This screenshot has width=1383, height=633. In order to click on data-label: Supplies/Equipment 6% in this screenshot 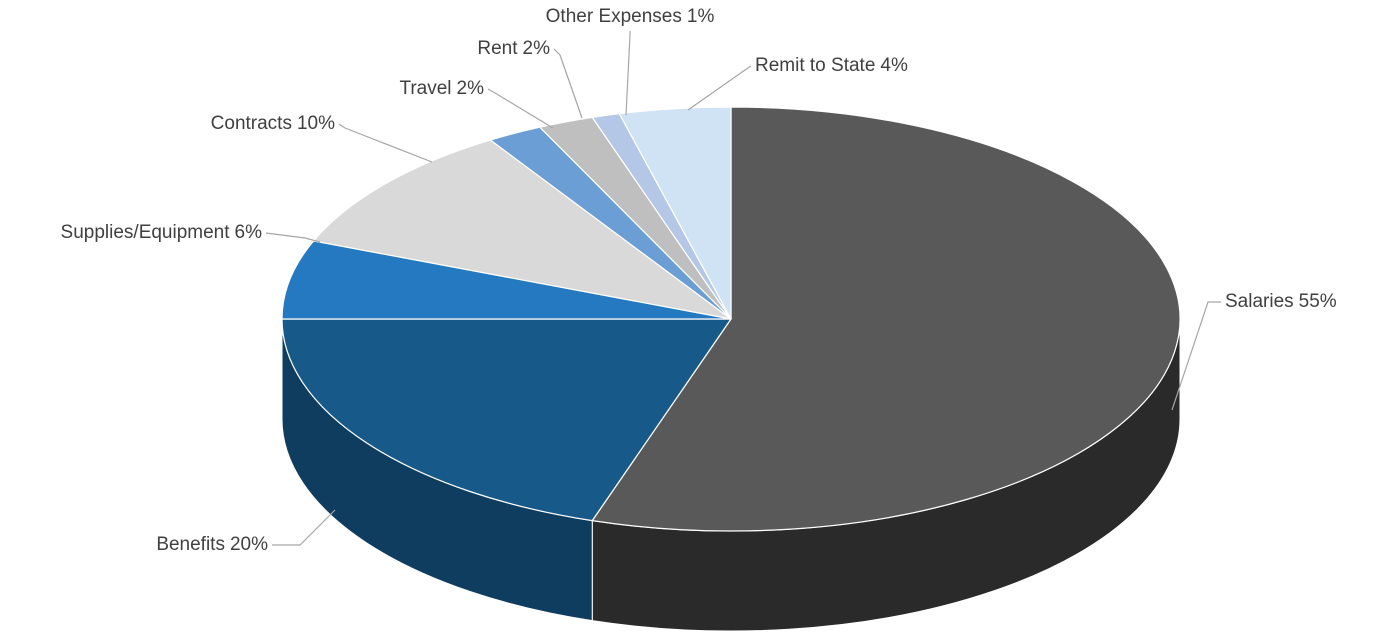, I will do `click(162, 232)`.